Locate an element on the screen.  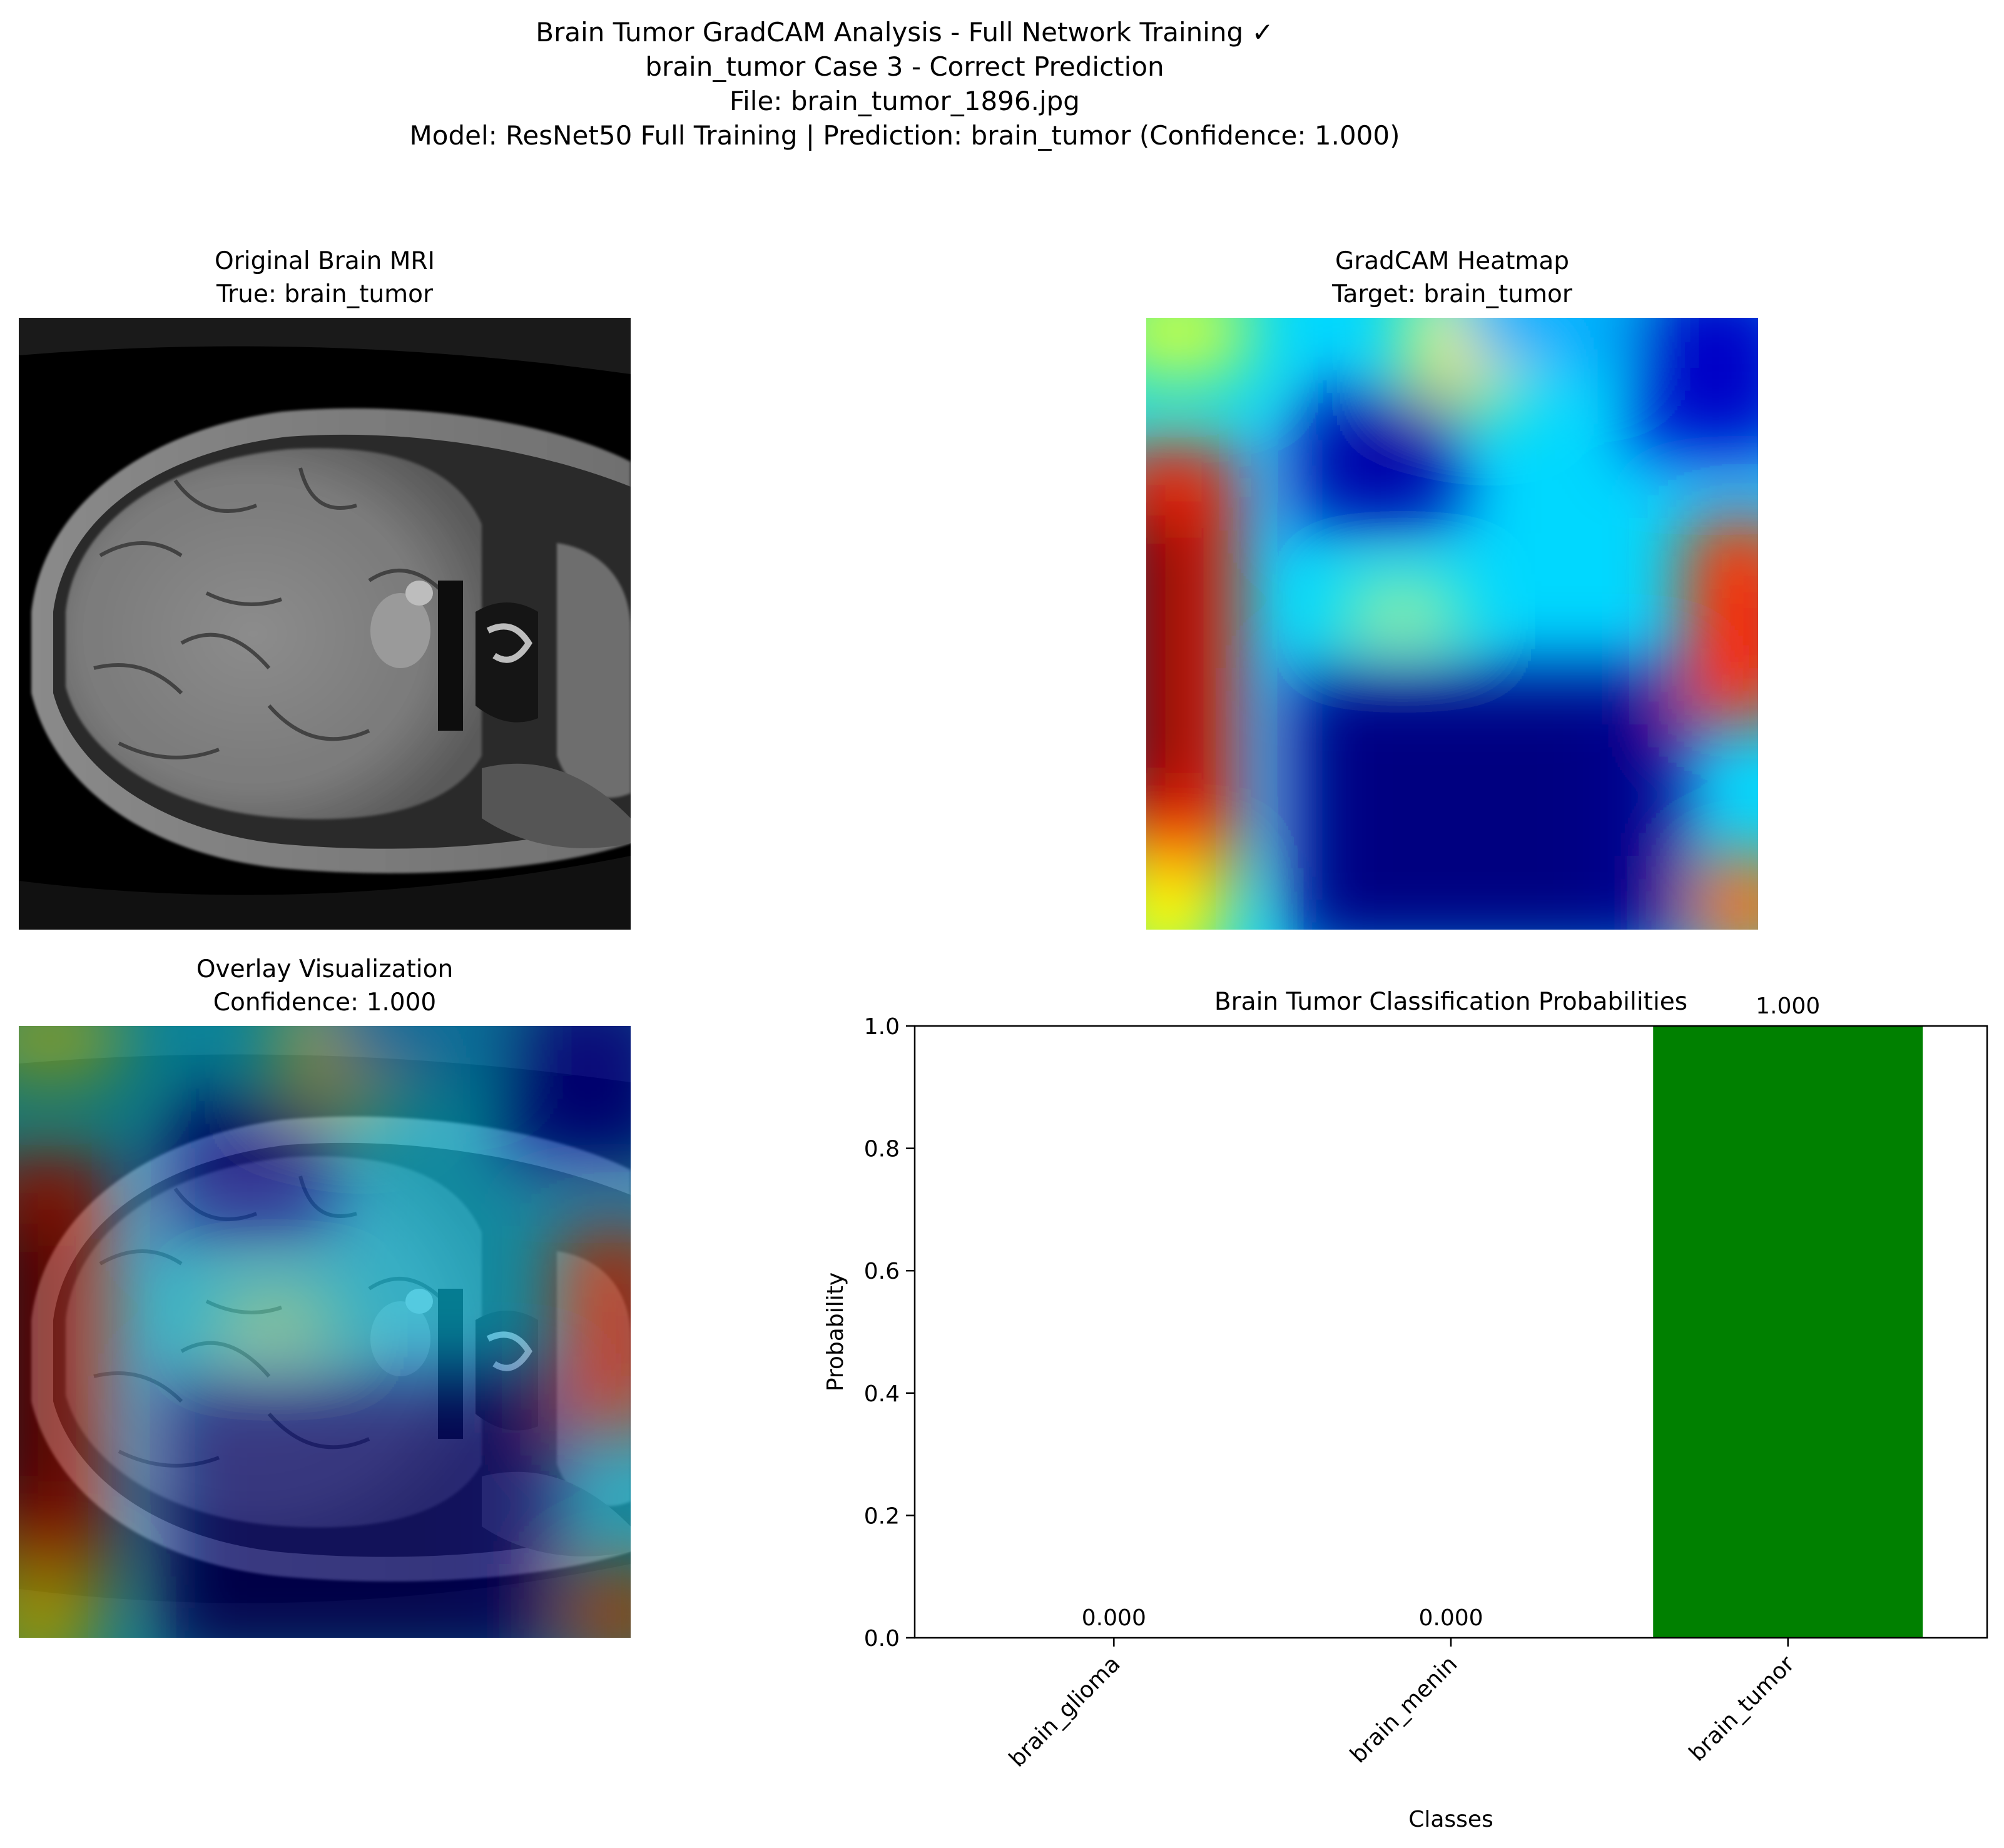
chart-y-axis-label: Probability is located at coordinates (836, 1331).